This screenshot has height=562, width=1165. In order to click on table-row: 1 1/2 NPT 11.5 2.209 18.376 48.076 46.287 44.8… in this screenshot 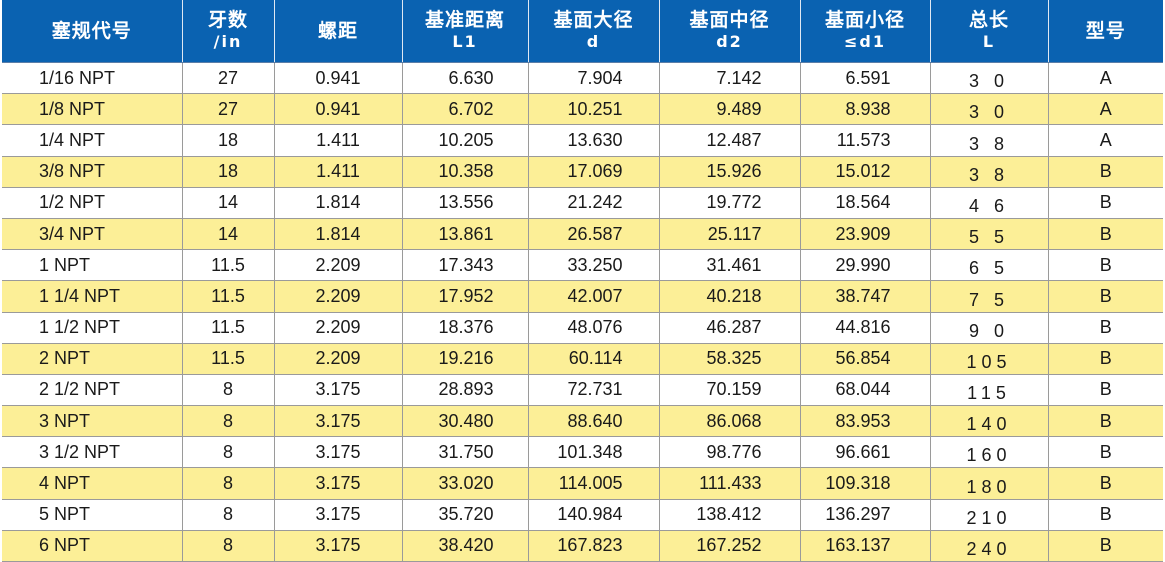, I will do `click(582, 328)`.